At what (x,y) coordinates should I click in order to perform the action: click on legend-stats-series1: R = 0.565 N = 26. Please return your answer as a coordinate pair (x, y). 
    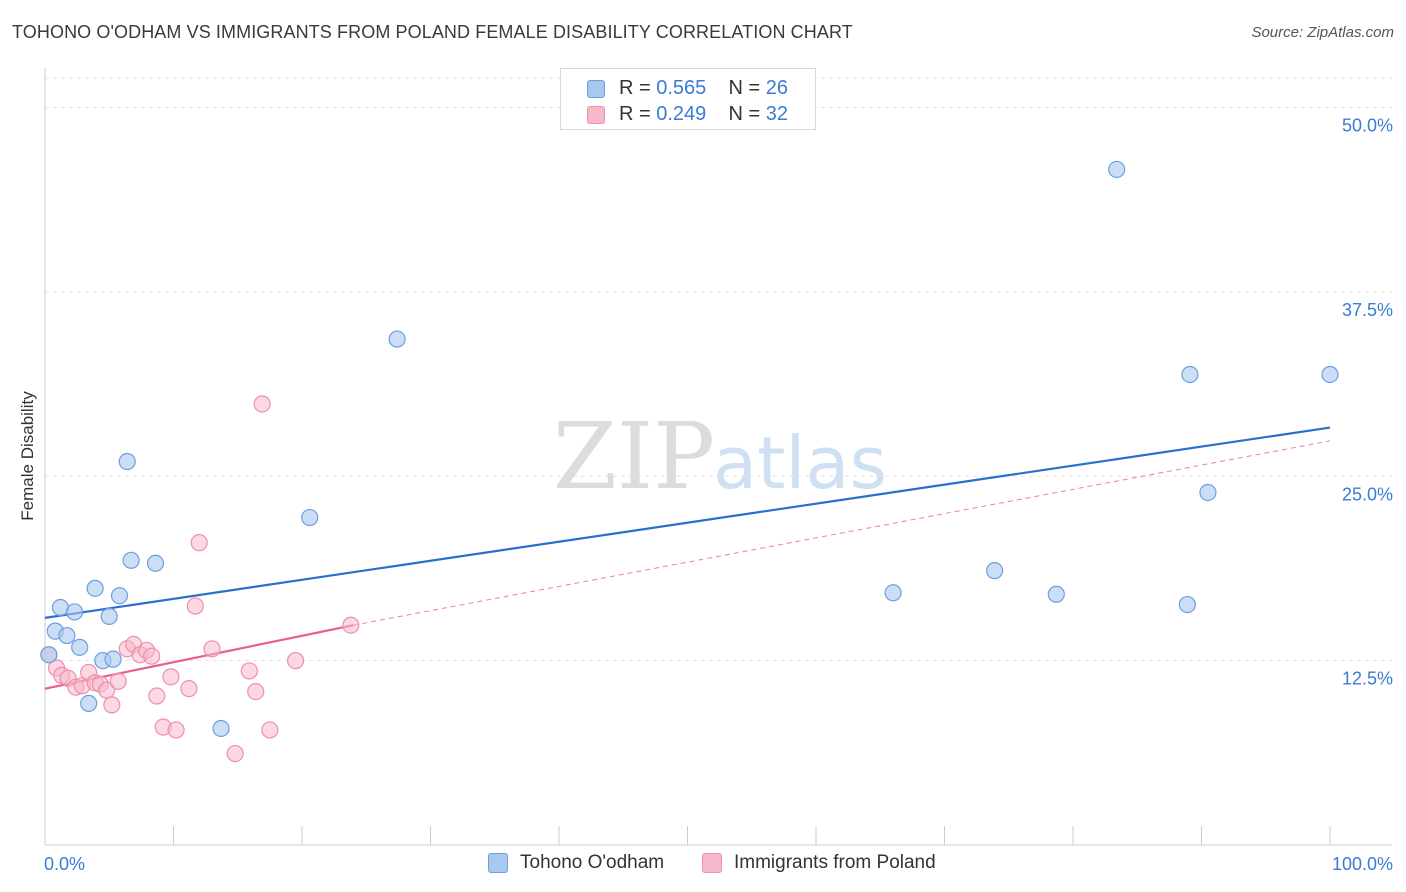
    Looking at the image, I should click on (703, 88).